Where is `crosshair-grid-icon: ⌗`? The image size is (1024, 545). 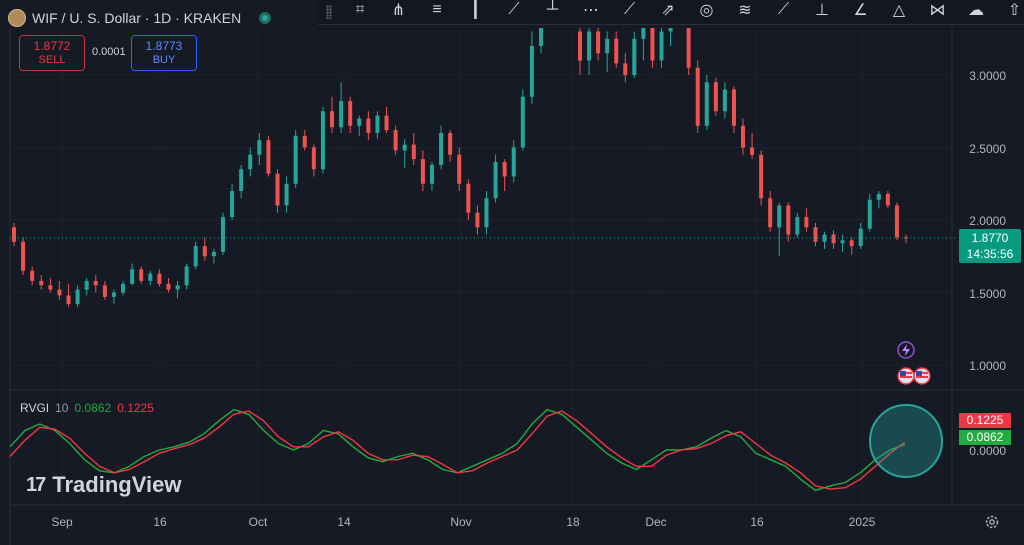 crosshair-grid-icon: ⌗ is located at coordinates (360, 9).